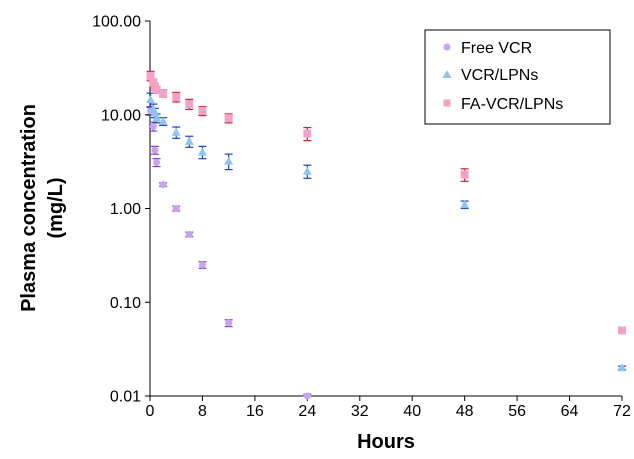  I want to click on y-tick-label: 100.00, so click(116, 22).